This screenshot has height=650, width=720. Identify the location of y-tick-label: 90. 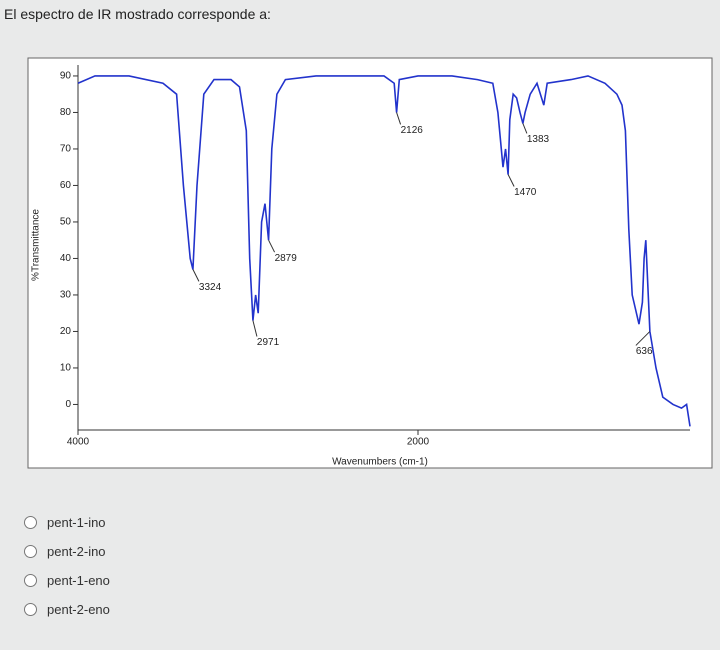
(66, 76).